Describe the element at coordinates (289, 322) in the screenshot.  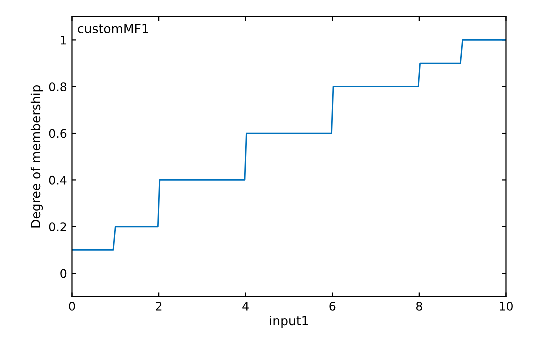
I see `x-axis-title: input1` at that location.